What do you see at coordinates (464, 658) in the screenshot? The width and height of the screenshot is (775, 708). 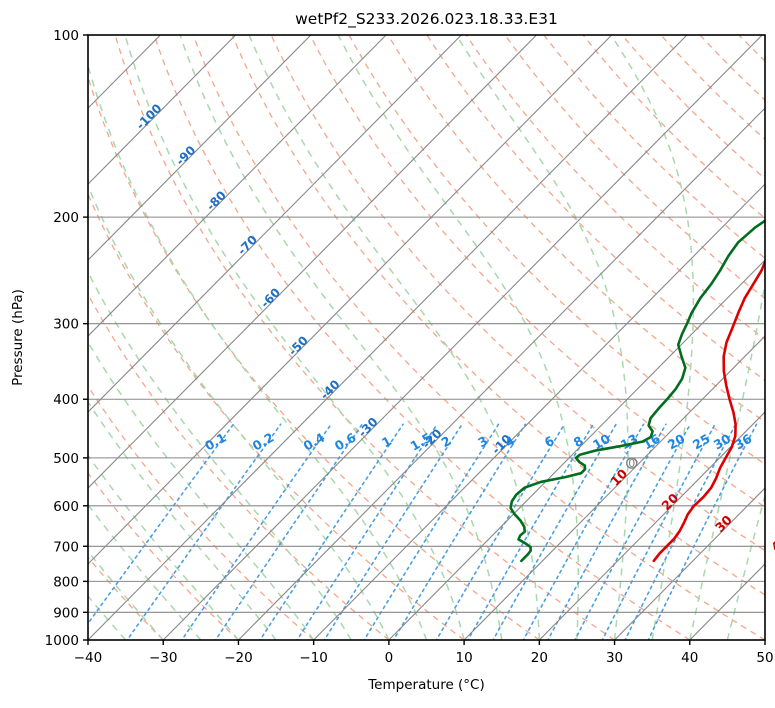 I see `x-tick-label: 10` at bounding box center [464, 658].